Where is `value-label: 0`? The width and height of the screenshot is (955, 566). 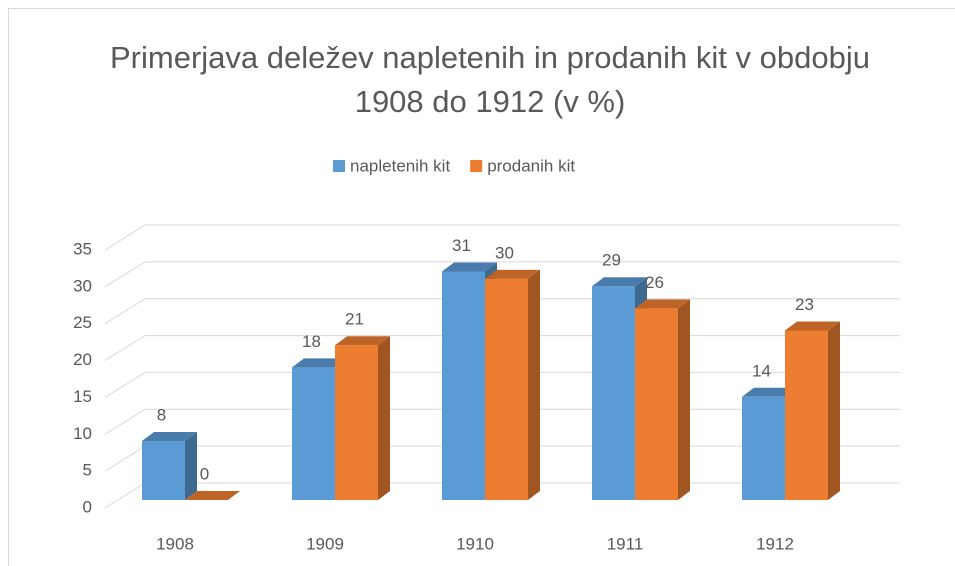
value-label: 0 is located at coordinates (204, 473).